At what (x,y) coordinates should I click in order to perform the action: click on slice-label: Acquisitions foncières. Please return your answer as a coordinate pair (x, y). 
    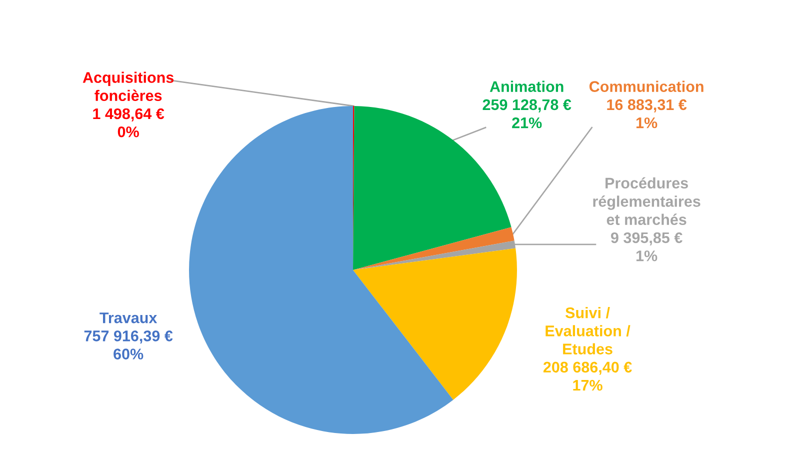
    Looking at the image, I should click on (128, 87).